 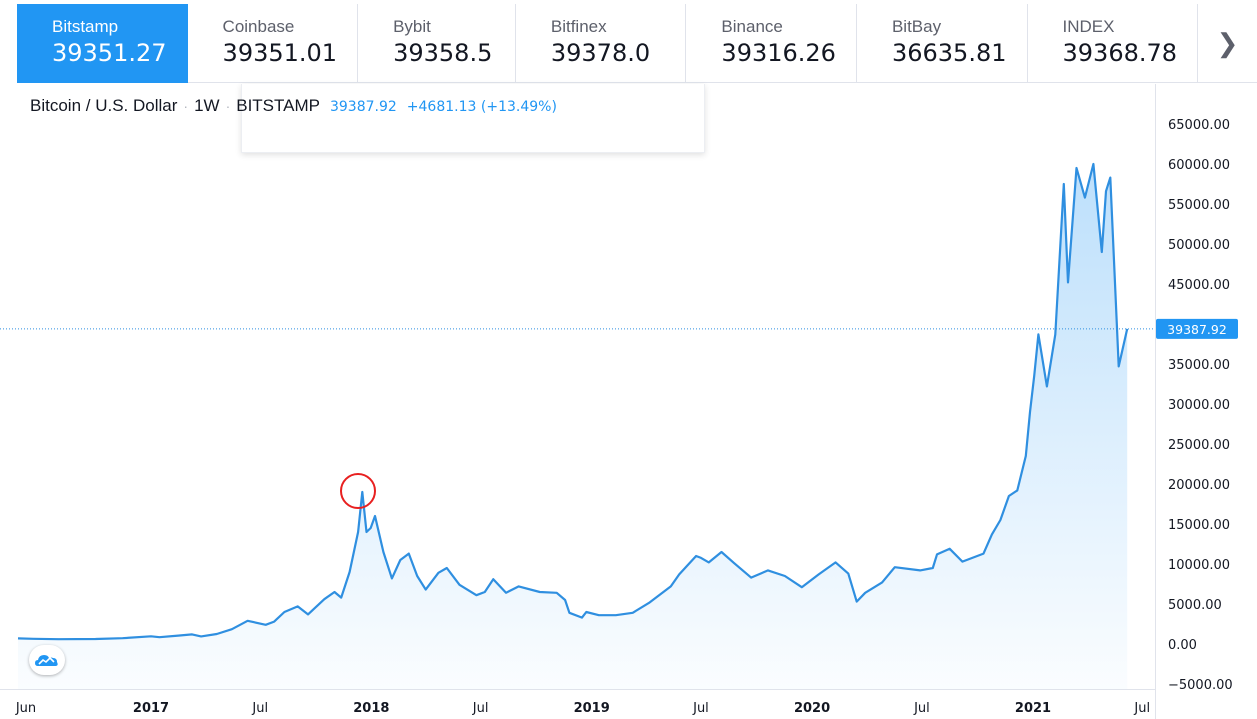 I want to click on tab-price: 39316.26, so click(x=778, y=53).